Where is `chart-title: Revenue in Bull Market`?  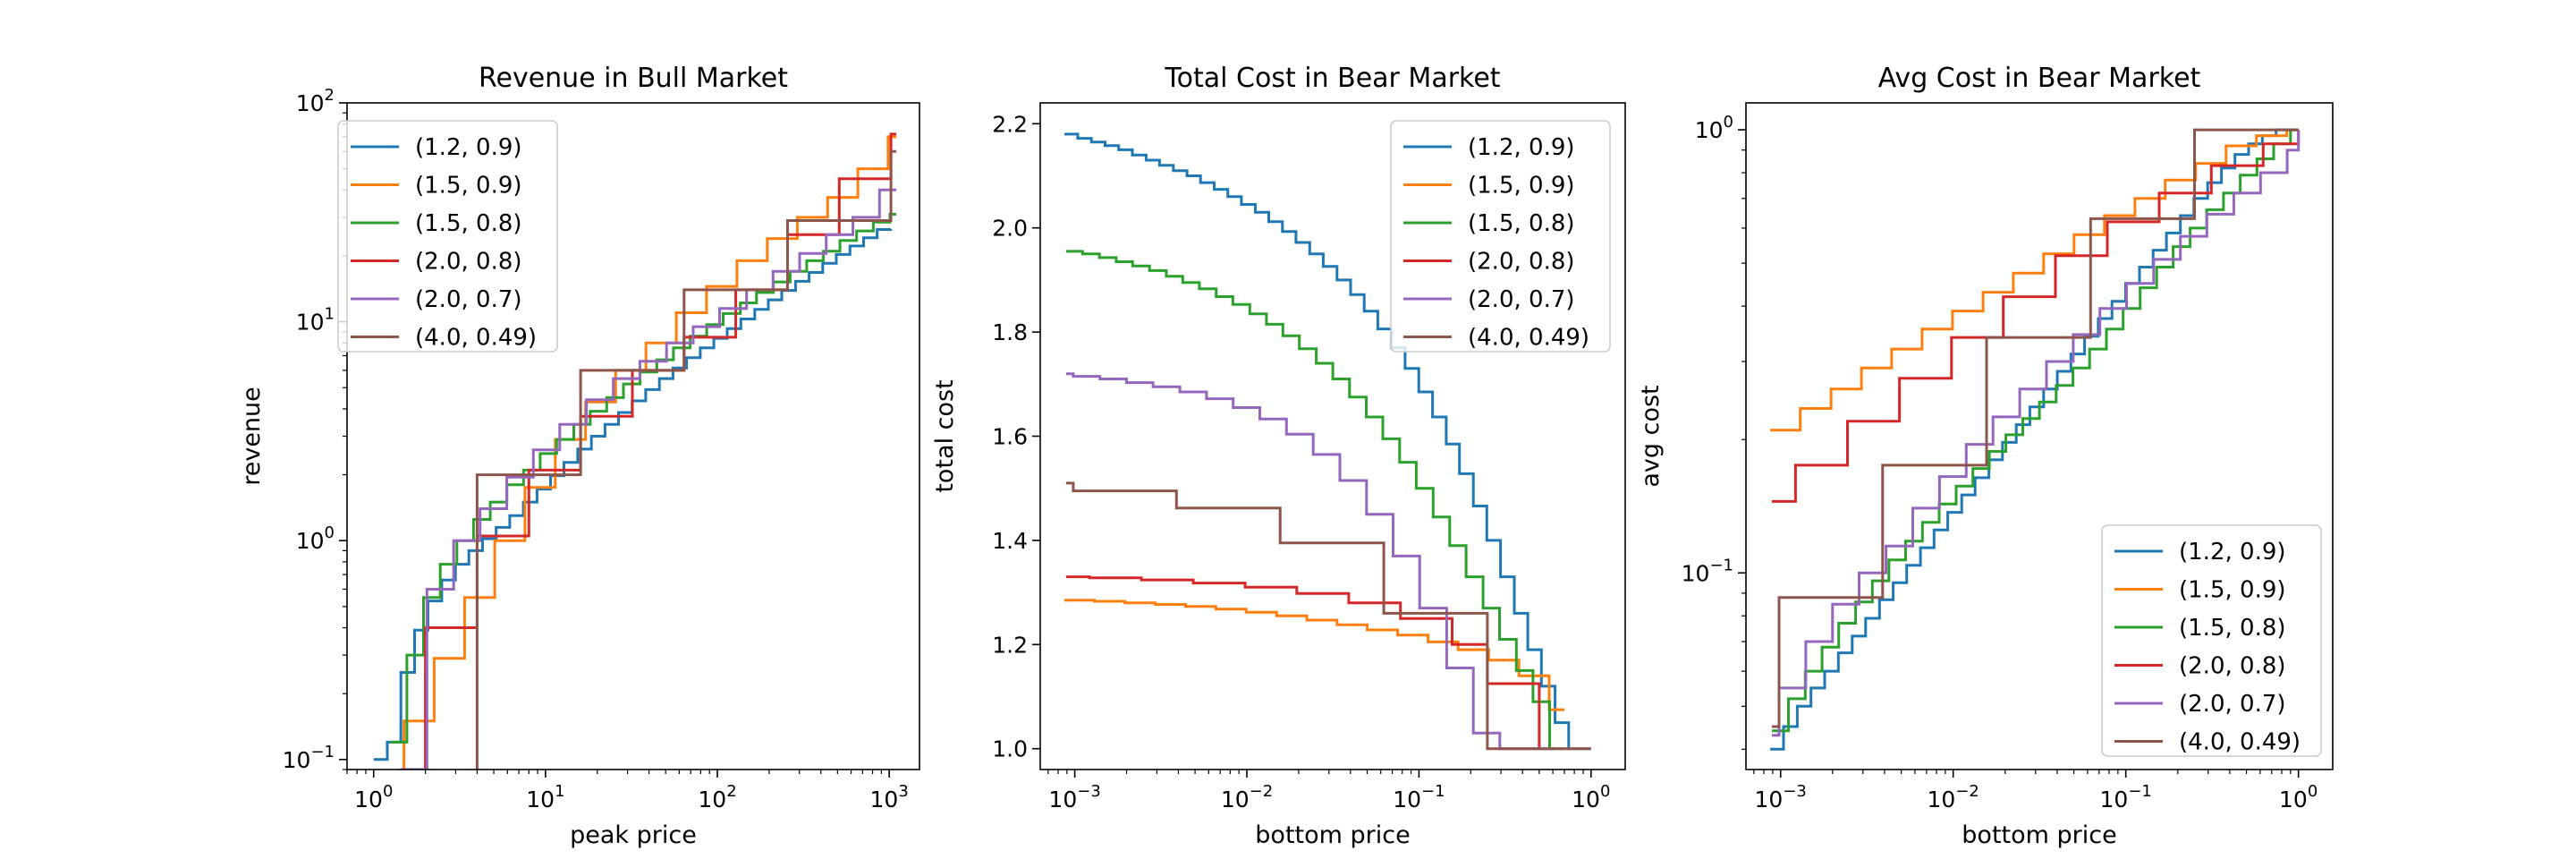 chart-title: Revenue in Bull Market is located at coordinates (633, 78).